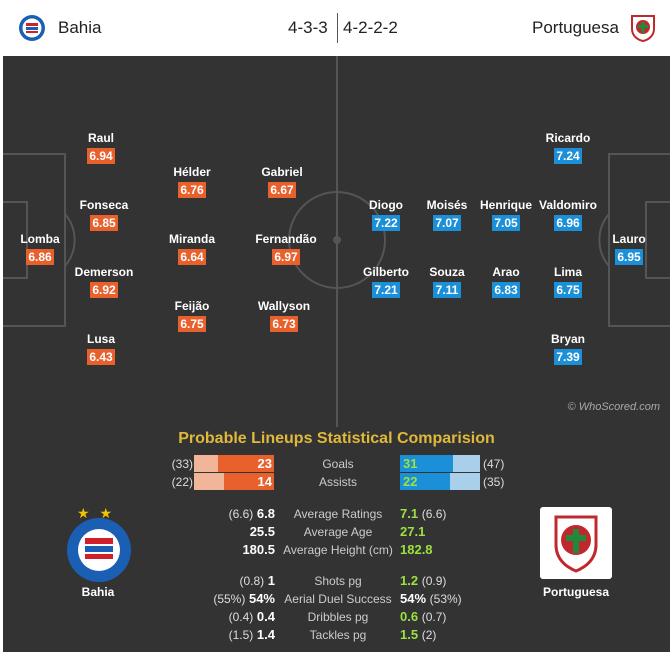 This screenshot has height=652, width=670. I want to click on home-stat-value: (6.6) 6.8, so click(252, 514).